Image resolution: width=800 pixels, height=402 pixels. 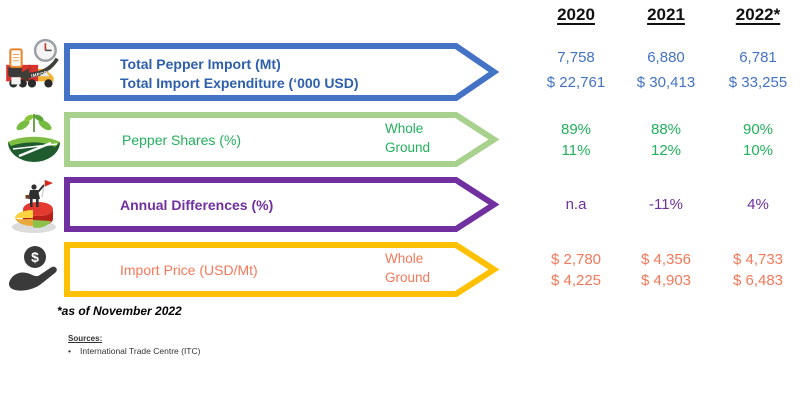 I want to click on value: 12%, so click(x=666, y=150).